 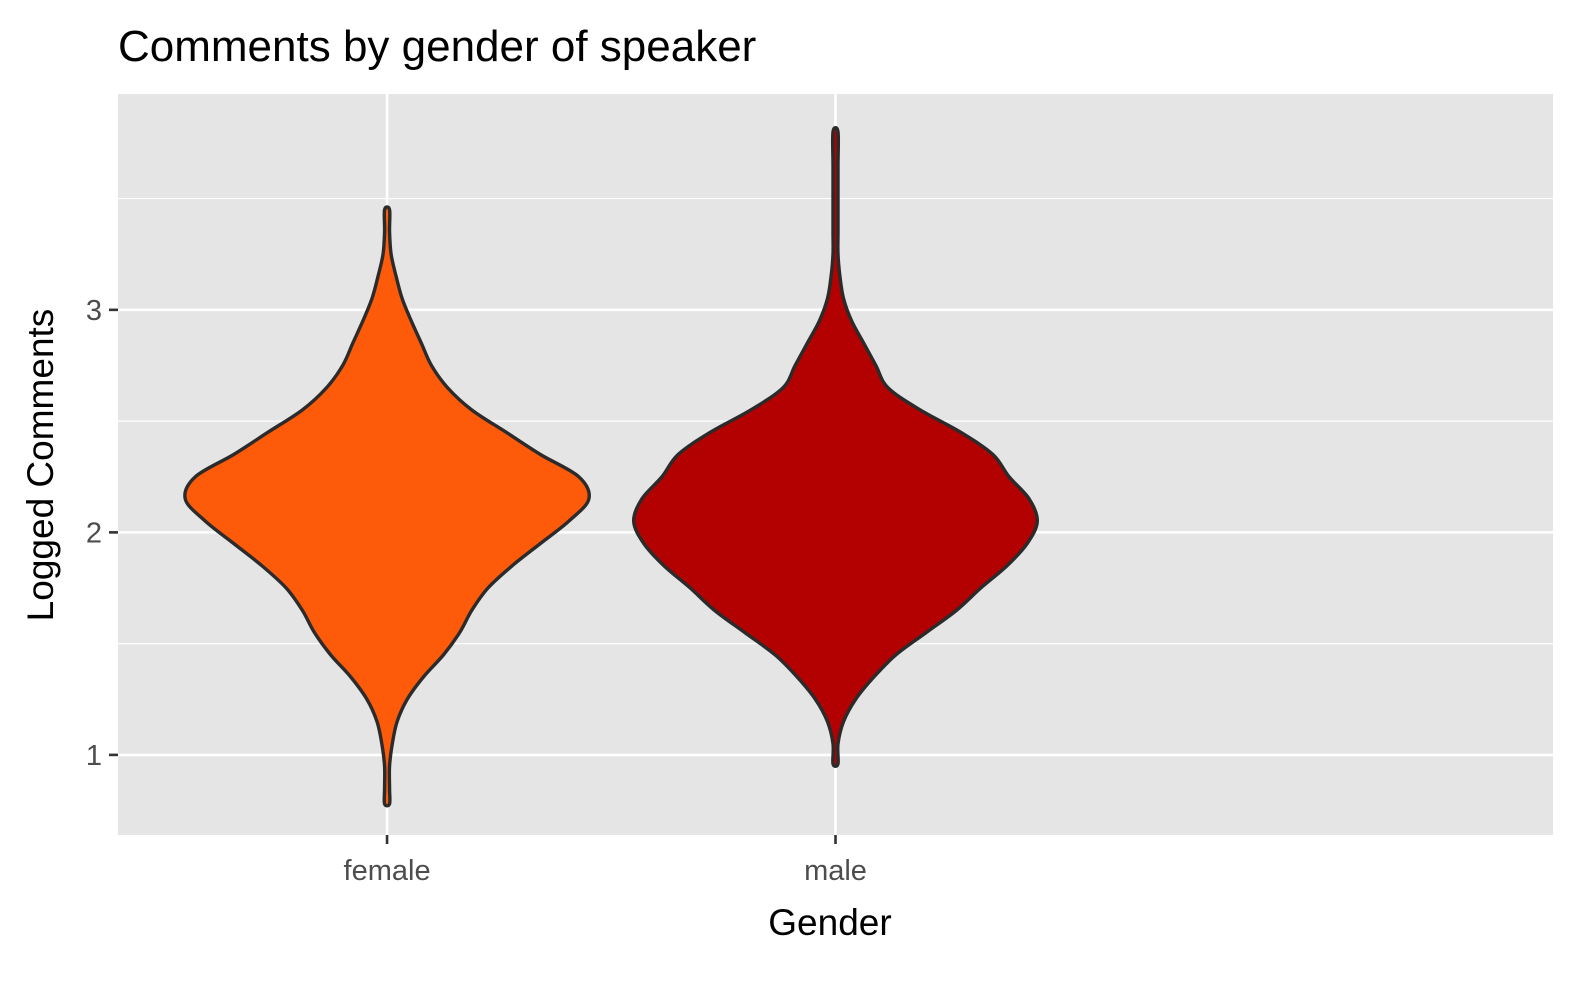 What do you see at coordinates (40, 465) in the screenshot?
I see `y-axis-title: Logged Comments` at bounding box center [40, 465].